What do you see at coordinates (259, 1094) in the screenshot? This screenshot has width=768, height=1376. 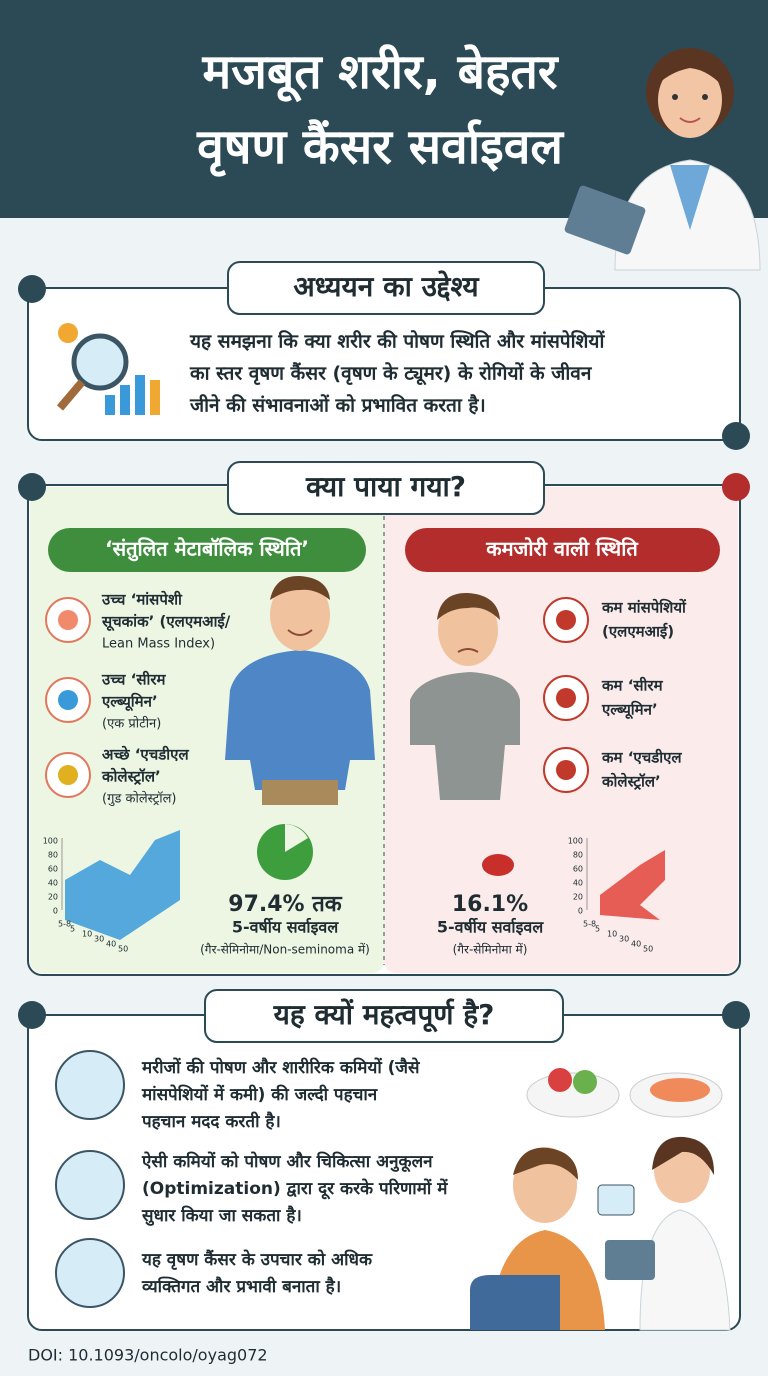 I see `importance-text: मांसपेशियों में कमी) की जल्दी पहचान` at bounding box center [259, 1094].